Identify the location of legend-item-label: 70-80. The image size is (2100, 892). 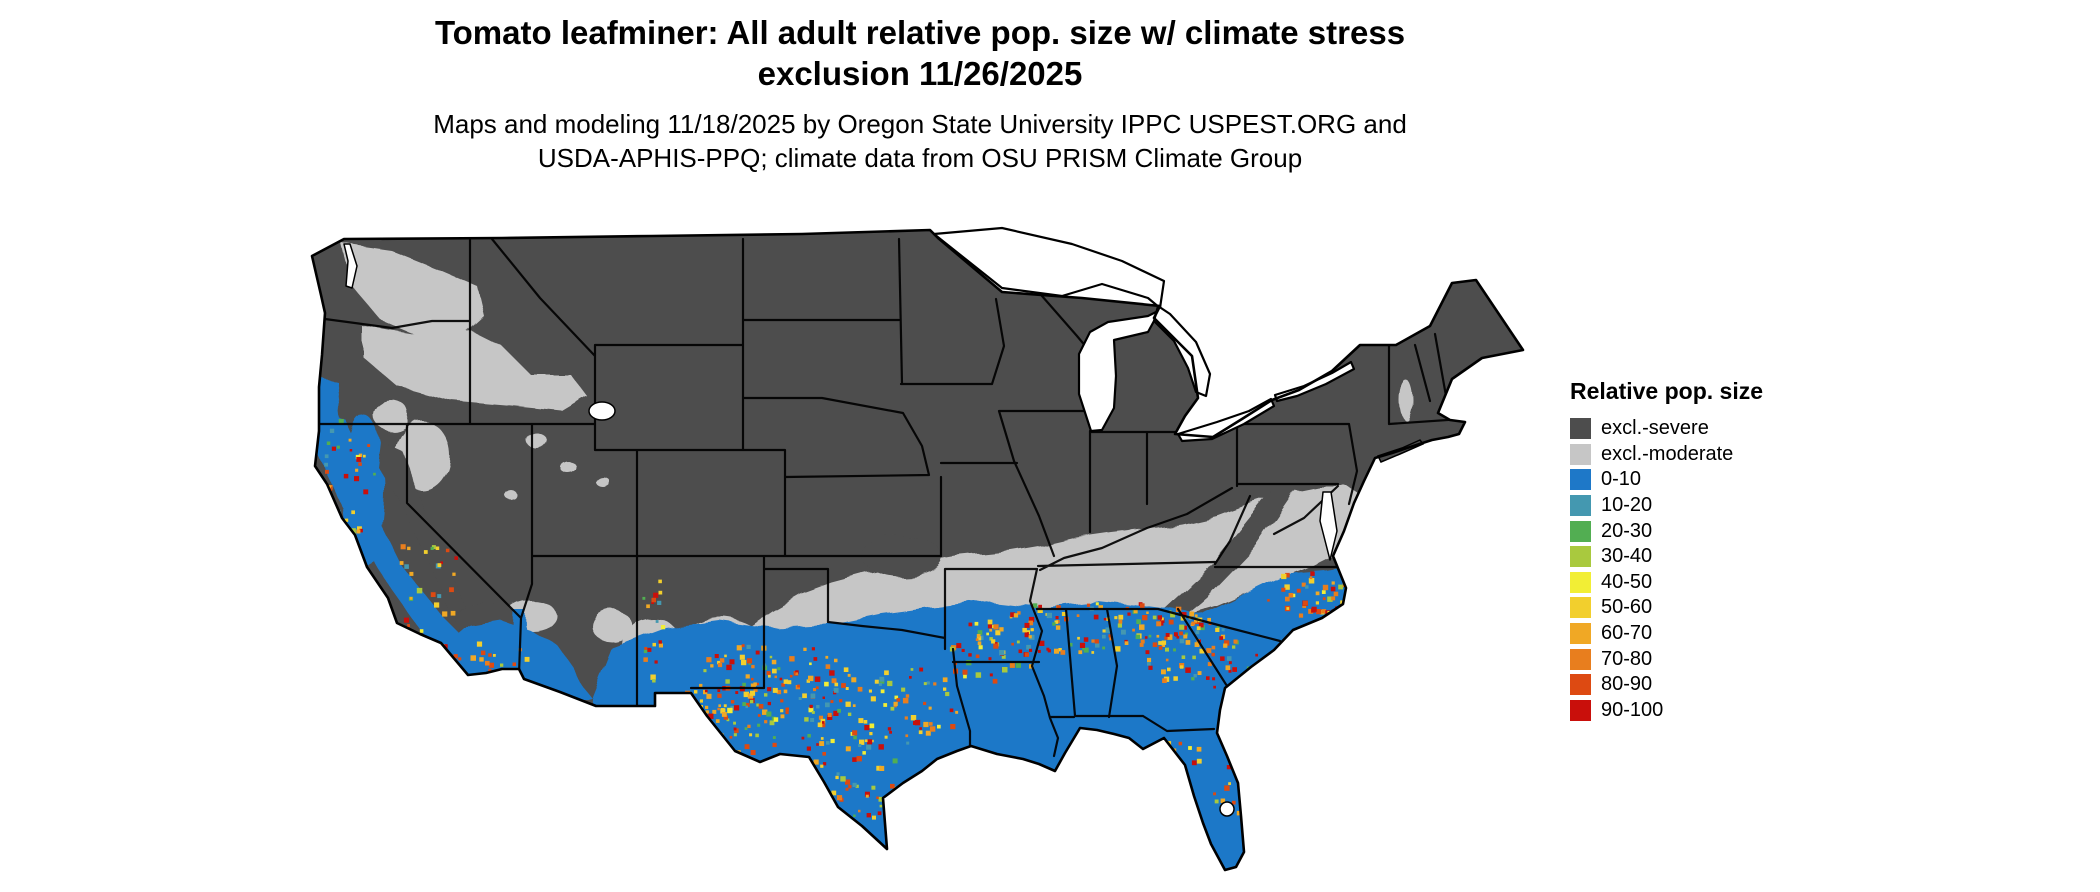
(1627, 658).